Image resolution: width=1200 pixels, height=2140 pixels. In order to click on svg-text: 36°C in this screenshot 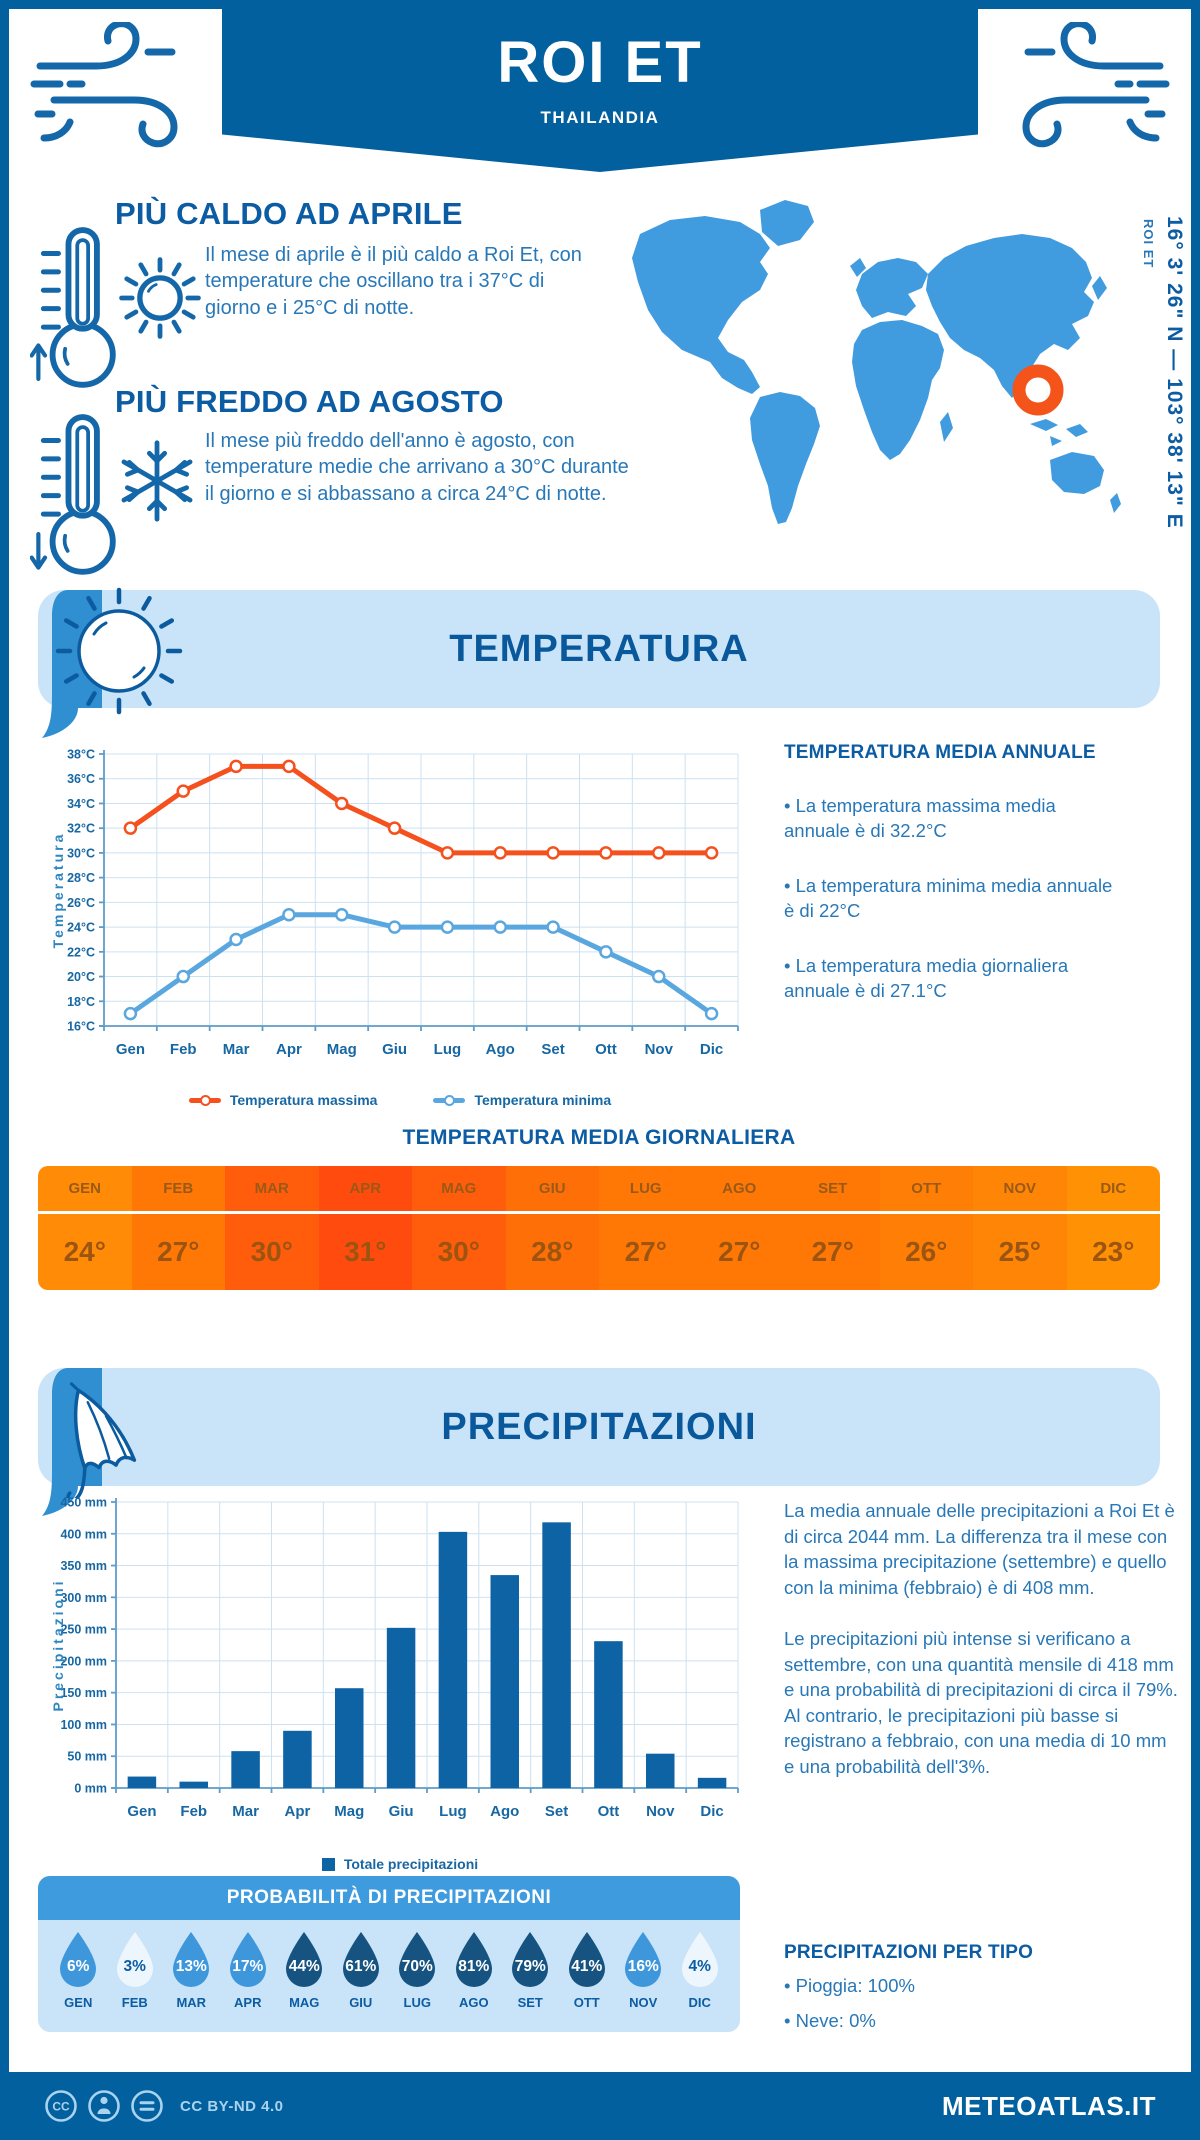, I will do `click(81, 779)`.